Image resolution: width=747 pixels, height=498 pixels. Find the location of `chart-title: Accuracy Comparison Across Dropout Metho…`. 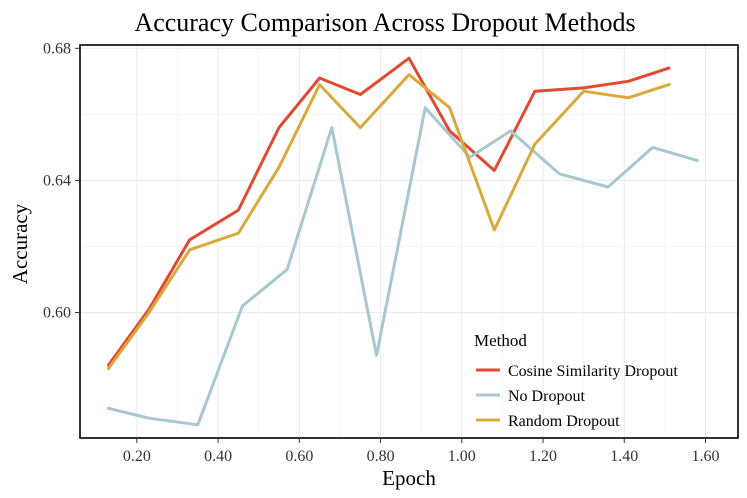

chart-title: Accuracy Comparison Across Dropout Metho… is located at coordinates (384, 22).